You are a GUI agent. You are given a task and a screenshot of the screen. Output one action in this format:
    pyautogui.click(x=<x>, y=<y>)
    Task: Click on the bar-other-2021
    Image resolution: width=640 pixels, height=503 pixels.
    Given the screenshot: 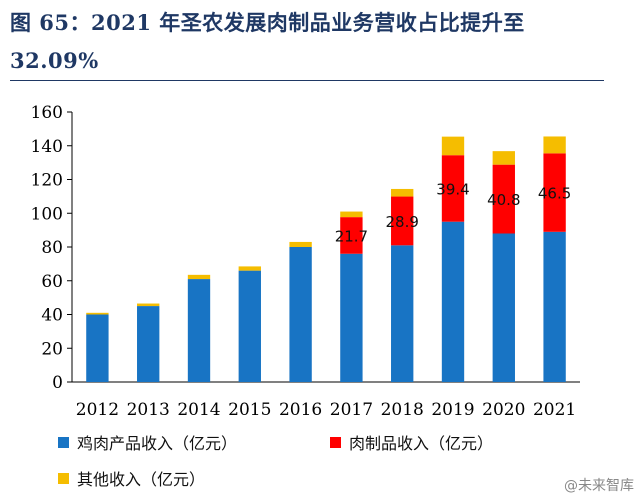 What is the action you would take?
    pyautogui.click(x=554, y=145)
    